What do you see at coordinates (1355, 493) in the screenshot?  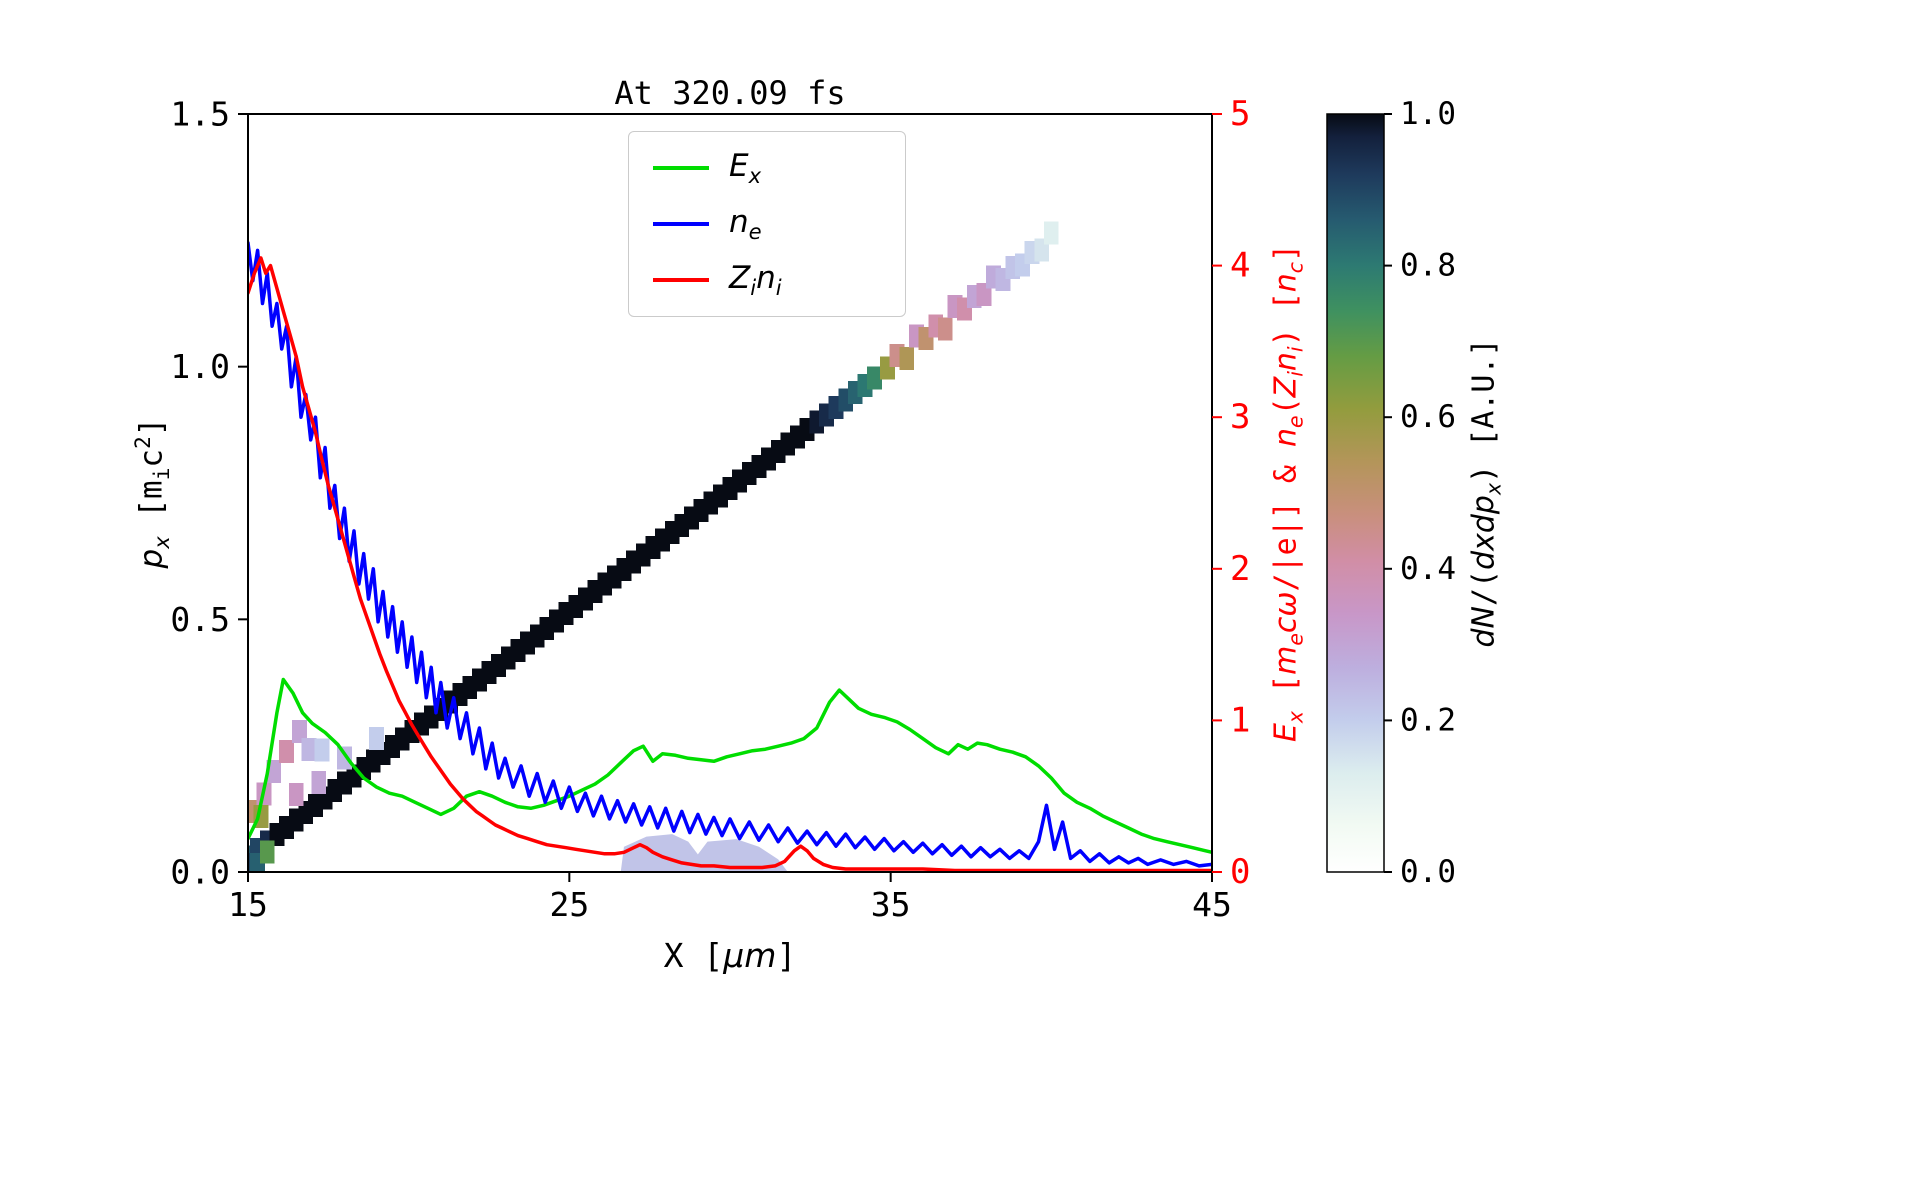 I see `colorbar-border` at bounding box center [1355, 493].